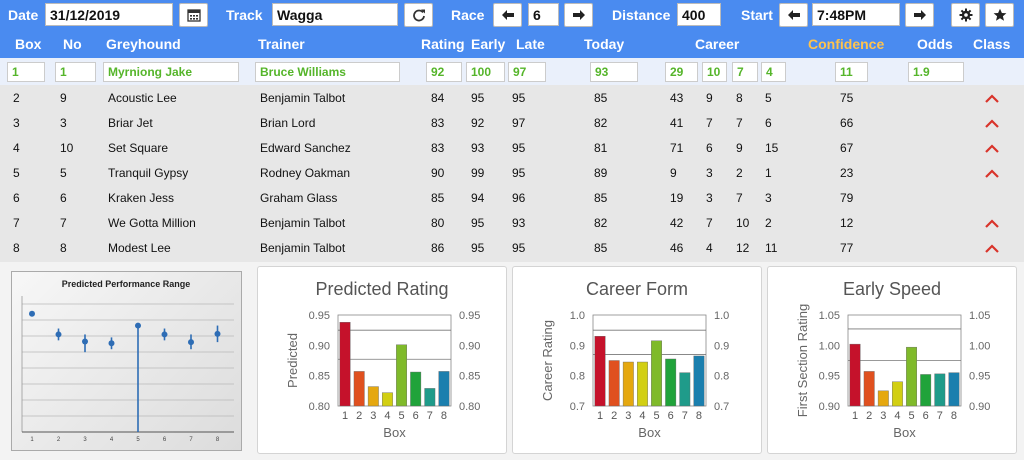 This screenshot has height=460, width=1024. I want to click on box-cell: 8, so click(16, 248).